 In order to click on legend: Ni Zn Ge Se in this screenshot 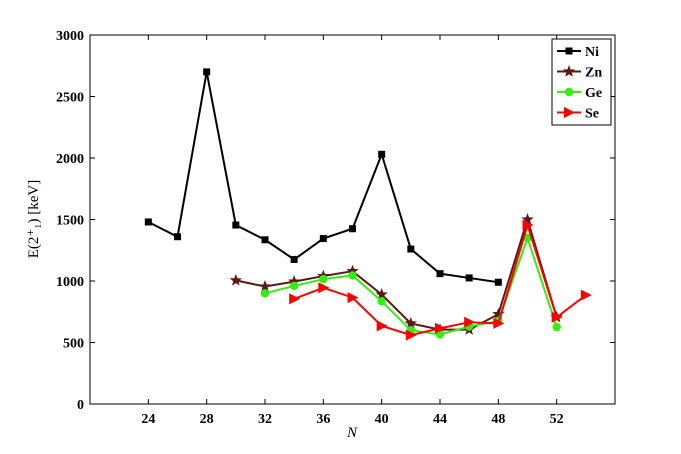, I will do `click(581, 82)`.